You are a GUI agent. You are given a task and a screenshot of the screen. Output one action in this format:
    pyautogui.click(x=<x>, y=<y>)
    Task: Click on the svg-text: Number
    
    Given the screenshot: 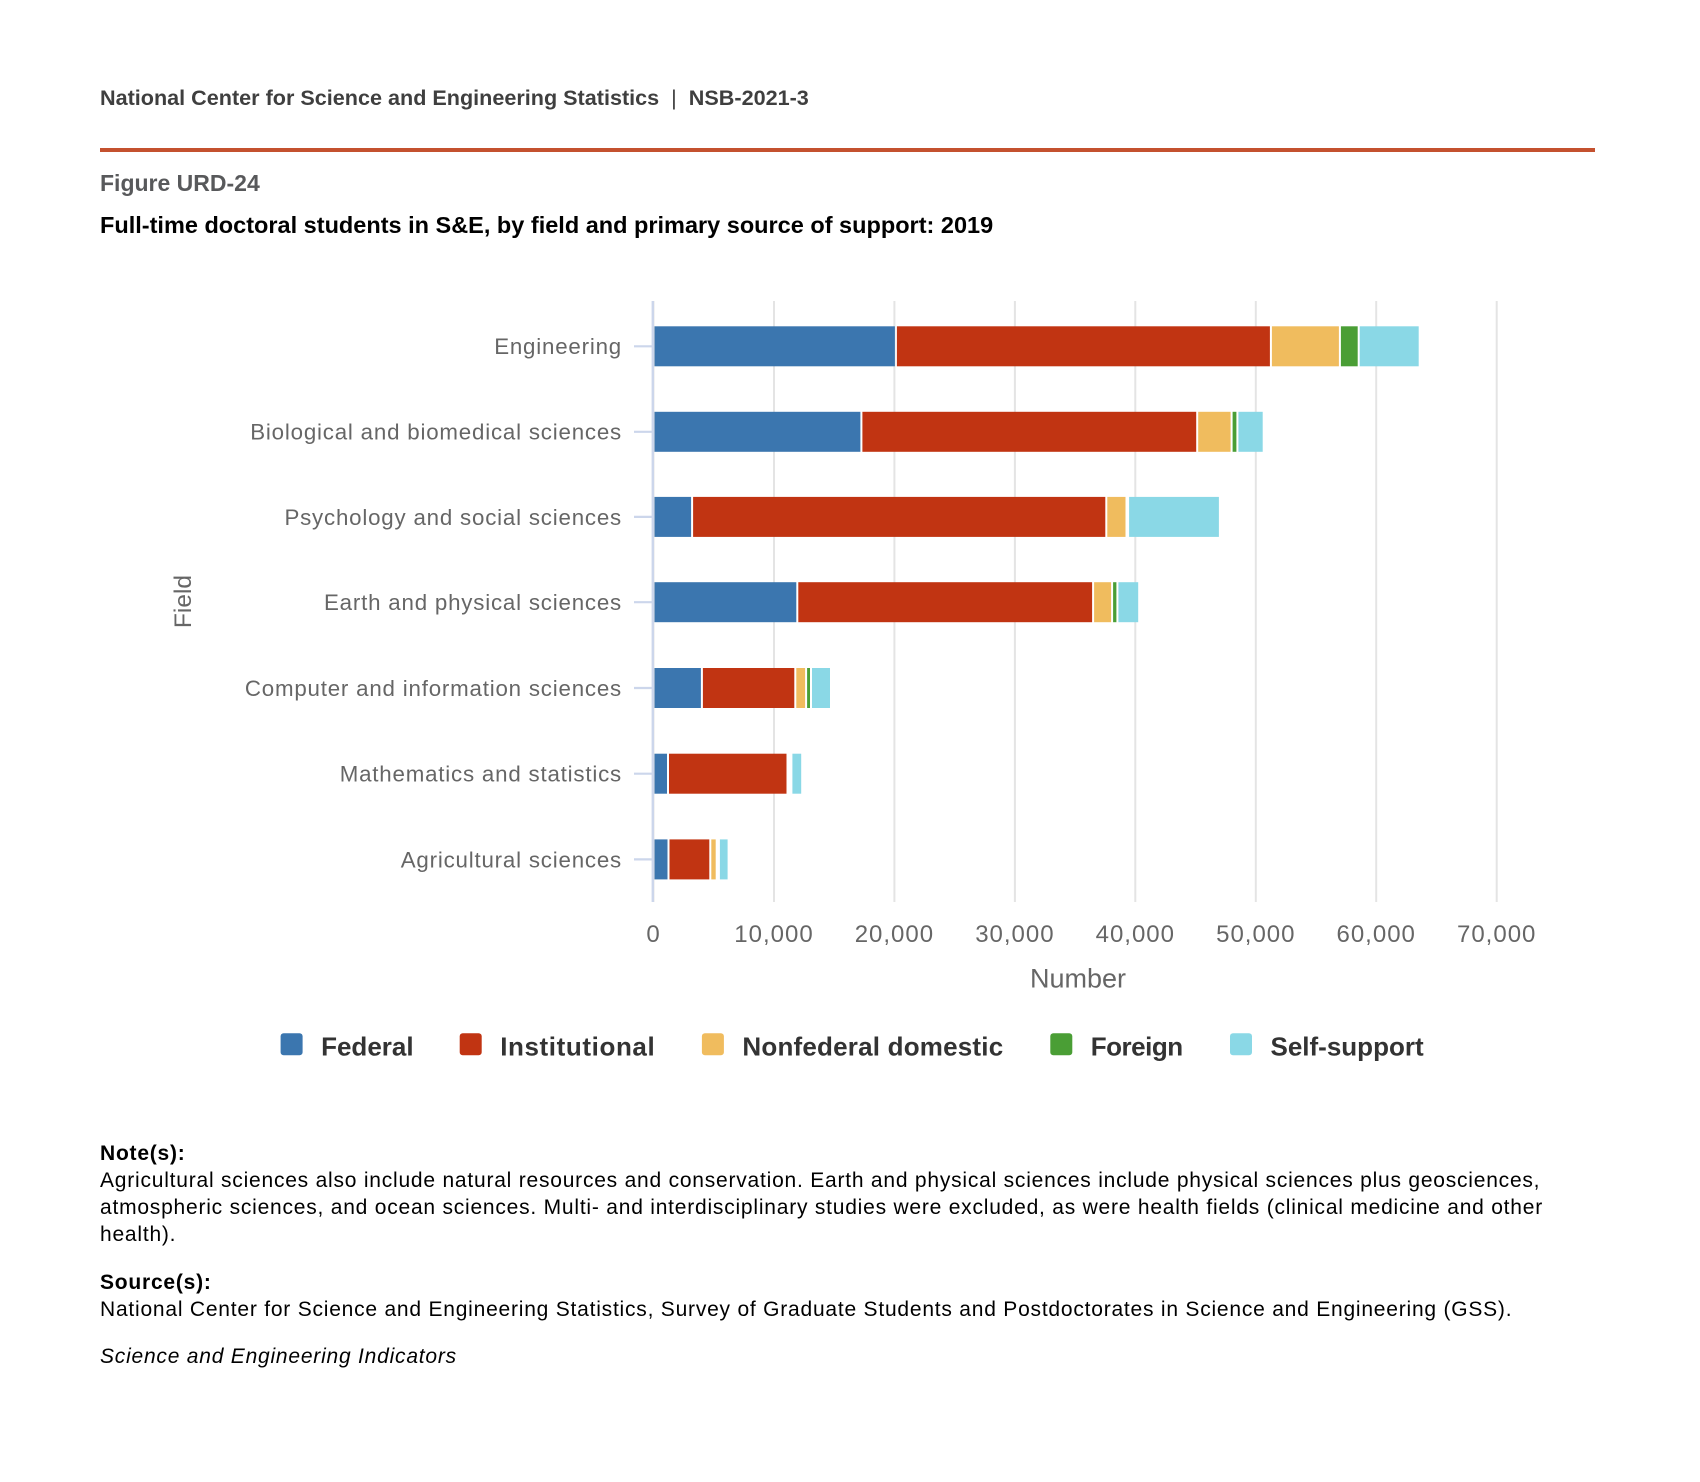 What is the action you would take?
    pyautogui.click(x=1078, y=979)
    